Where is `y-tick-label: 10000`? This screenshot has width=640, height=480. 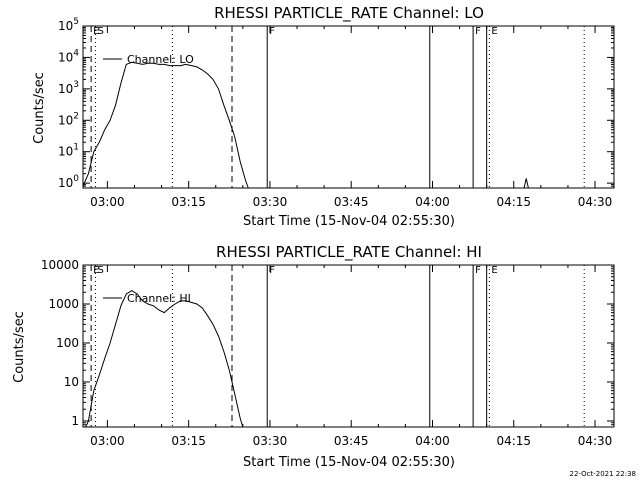 y-tick-label: 10000 is located at coordinates (60, 265).